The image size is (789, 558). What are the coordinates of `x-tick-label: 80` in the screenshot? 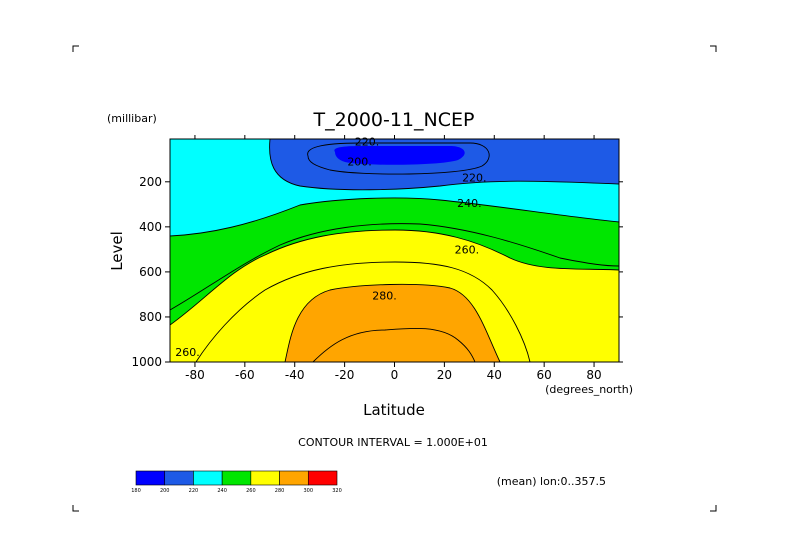 It's located at (593, 375).